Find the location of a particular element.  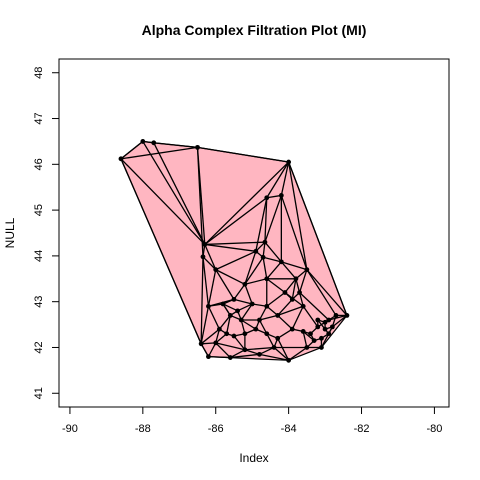

x-tick-label: -88 is located at coordinates (143, 429).